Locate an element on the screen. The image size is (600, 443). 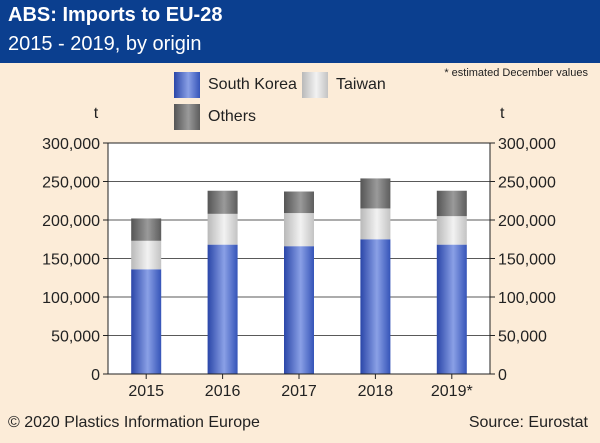
legend-swatch-others is located at coordinates (187, 117).